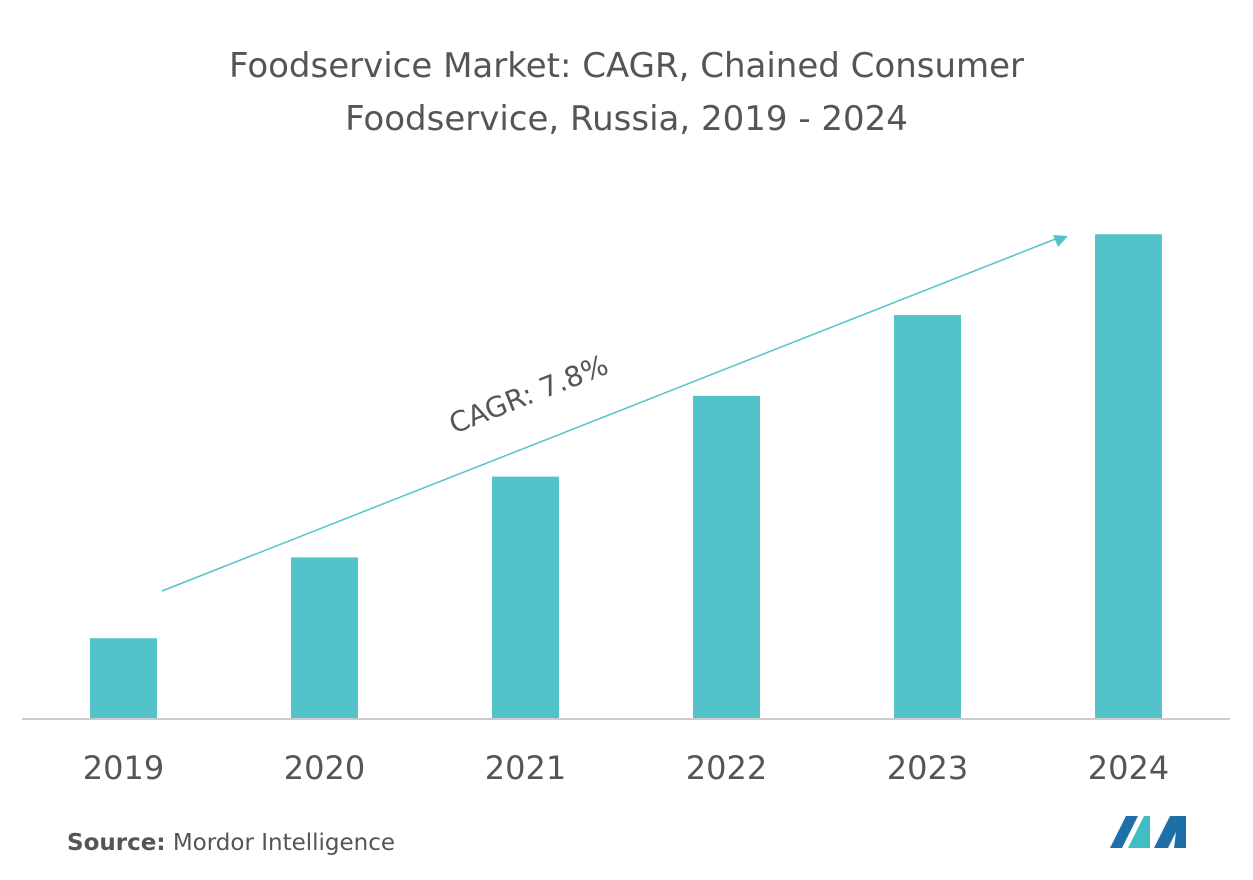 Image resolution: width=1253 pixels, height=880 pixels. What do you see at coordinates (324, 768) in the screenshot?
I see `x-tick-label-2020: 2020` at bounding box center [324, 768].